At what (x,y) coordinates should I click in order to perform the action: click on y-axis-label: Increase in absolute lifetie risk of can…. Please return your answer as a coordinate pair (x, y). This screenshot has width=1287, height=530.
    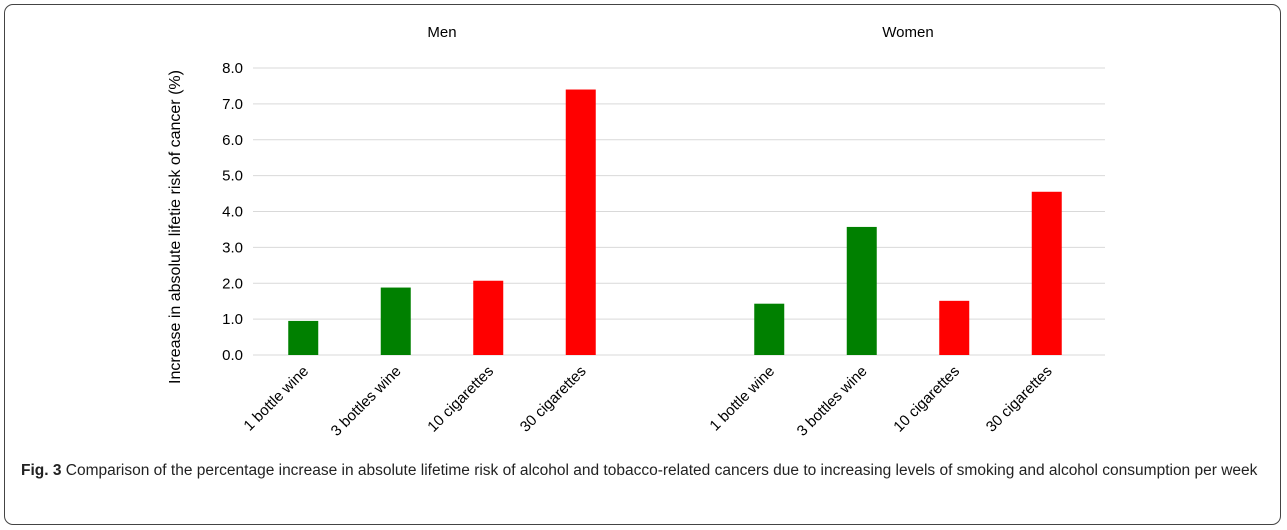
    Looking at the image, I should click on (175, 227).